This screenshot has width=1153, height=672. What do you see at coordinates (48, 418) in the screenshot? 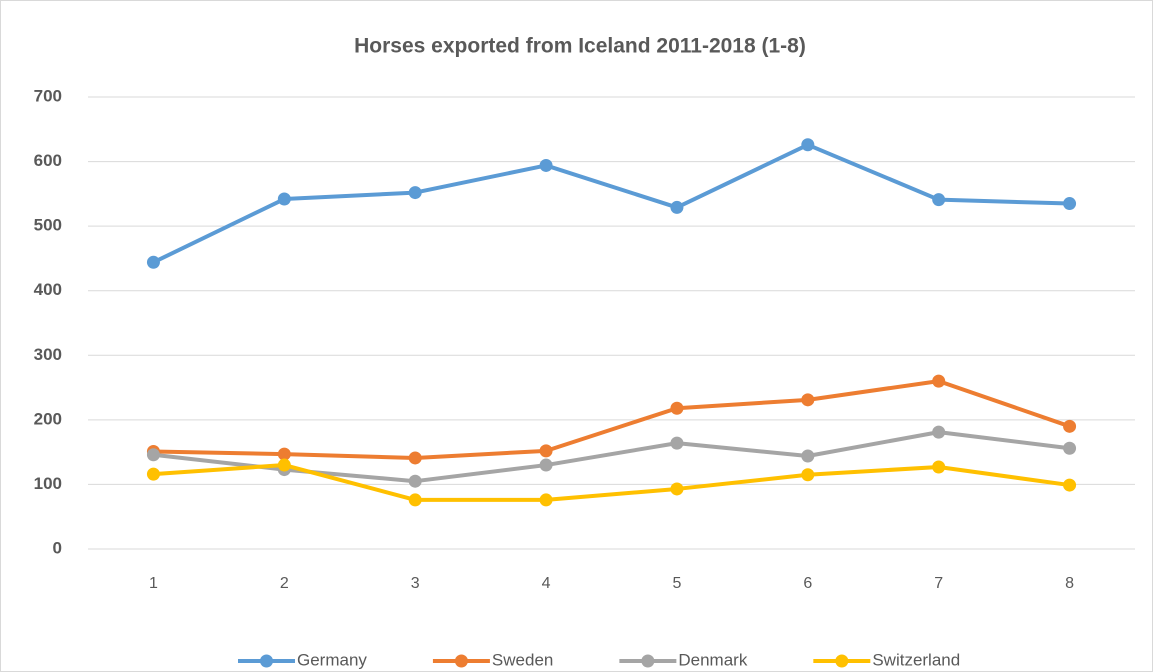
I see `y-tick-label: 200` at bounding box center [48, 418].